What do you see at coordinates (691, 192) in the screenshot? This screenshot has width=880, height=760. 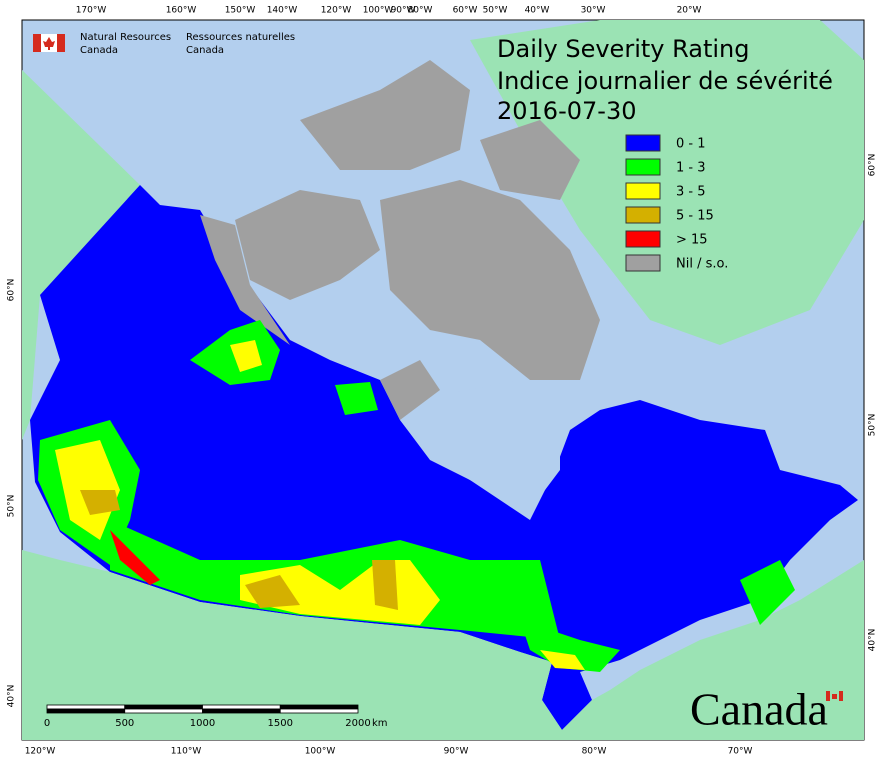 I see `legend-label: 3 - 5` at bounding box center [691, 192].